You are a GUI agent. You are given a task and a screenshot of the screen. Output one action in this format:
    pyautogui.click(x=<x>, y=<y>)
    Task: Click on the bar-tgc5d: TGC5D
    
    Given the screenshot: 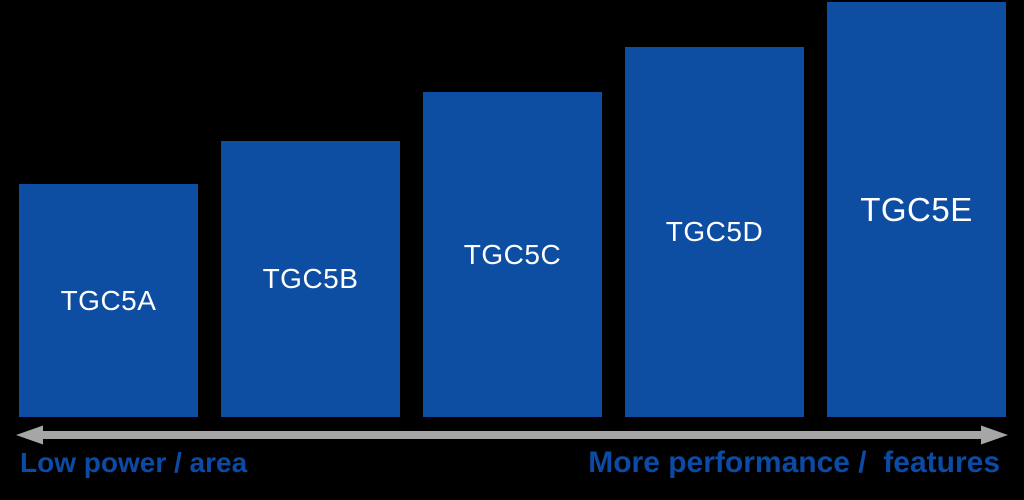 What is the action you would take?
    pyautogui.click(x=714, y=231)
    